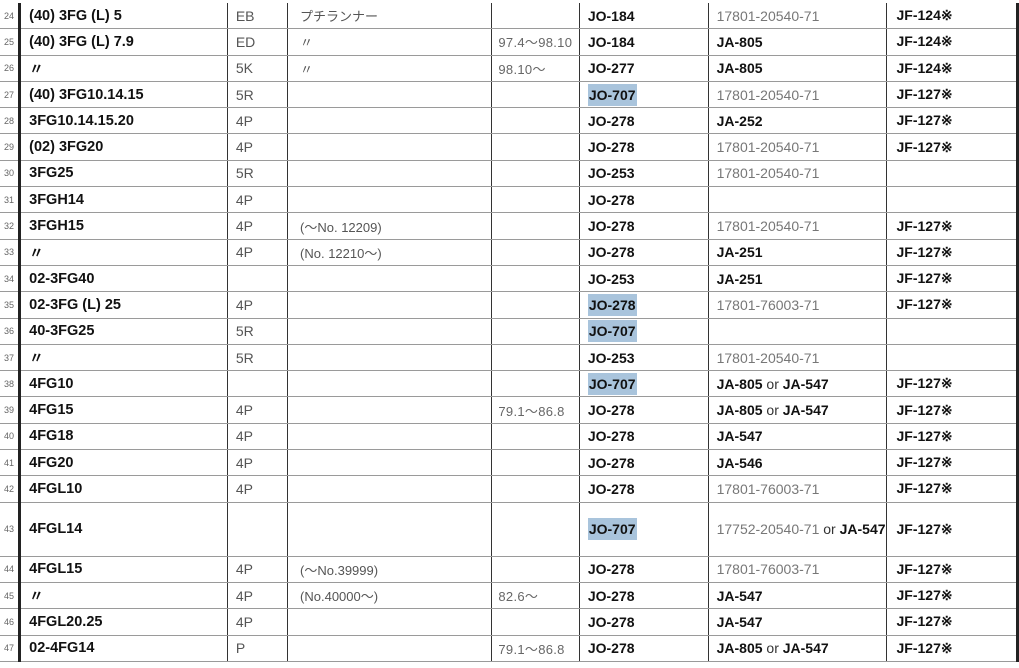 This screenshot has height=668, width=1019. What do you see at coordinates (952, 16) in the screenshot?
I see `jf-cell: JF-124※` at bounding box center [952, 16].